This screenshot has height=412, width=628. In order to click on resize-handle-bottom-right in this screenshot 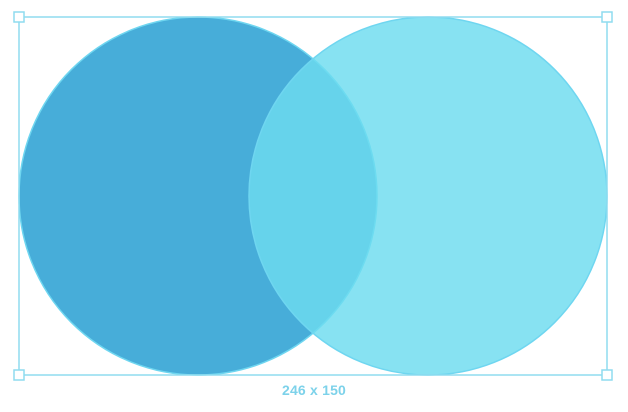, I will do `click(607, 375)`.